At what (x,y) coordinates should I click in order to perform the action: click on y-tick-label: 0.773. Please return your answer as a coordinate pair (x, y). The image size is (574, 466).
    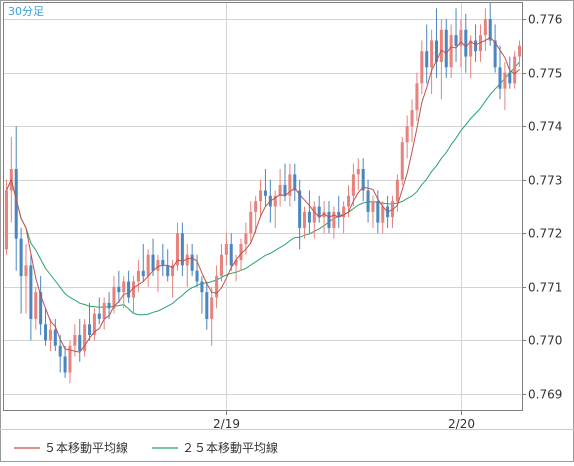
    Looking at the image, I should click on (545, 181).